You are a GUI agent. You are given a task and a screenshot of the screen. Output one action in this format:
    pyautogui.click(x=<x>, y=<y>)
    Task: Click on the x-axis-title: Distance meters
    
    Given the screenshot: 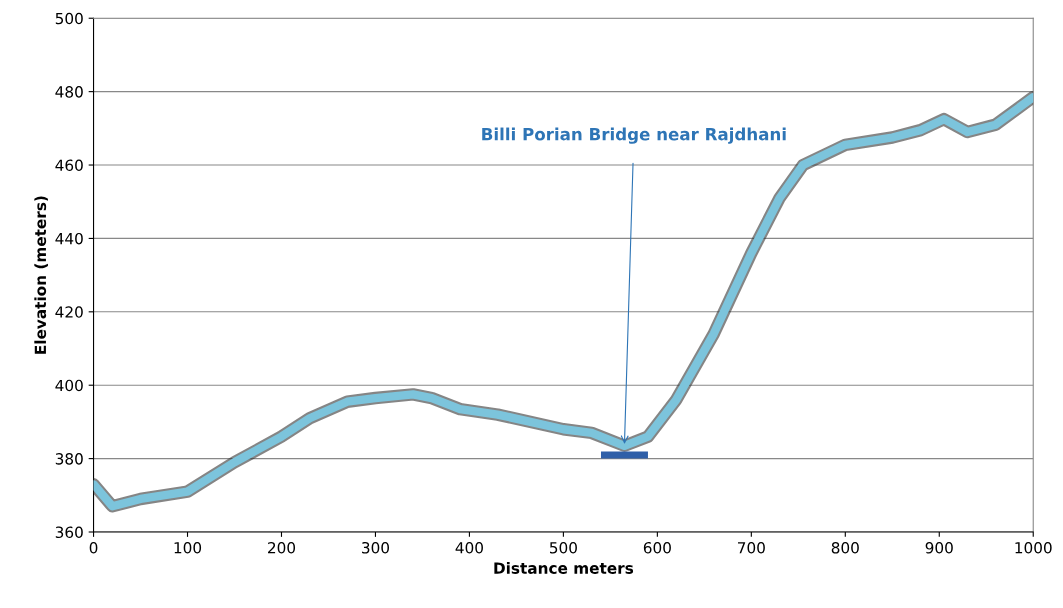 What is the action you would take?
    pyautogui.click(x=564, y=568)
    